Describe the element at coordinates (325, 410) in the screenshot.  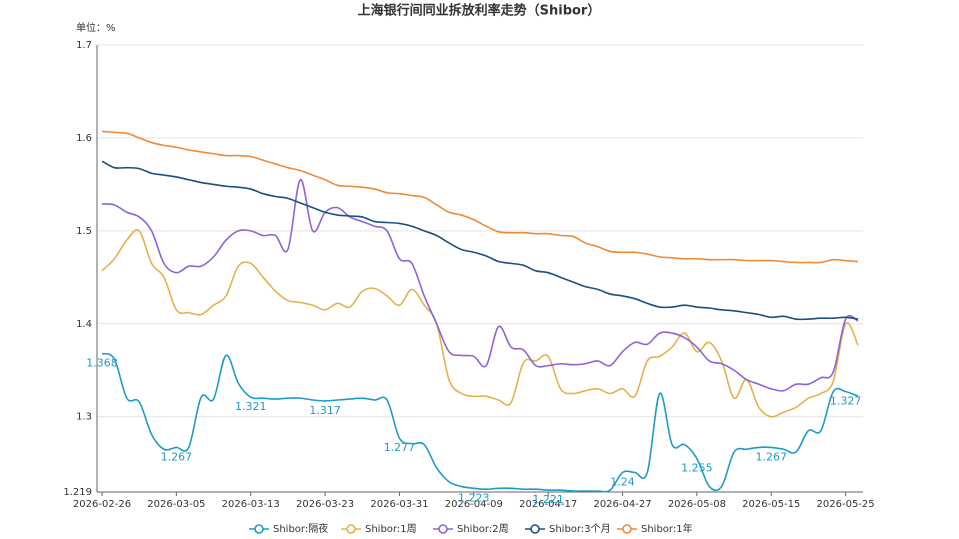
I see `value-label: 1.317` at that location.